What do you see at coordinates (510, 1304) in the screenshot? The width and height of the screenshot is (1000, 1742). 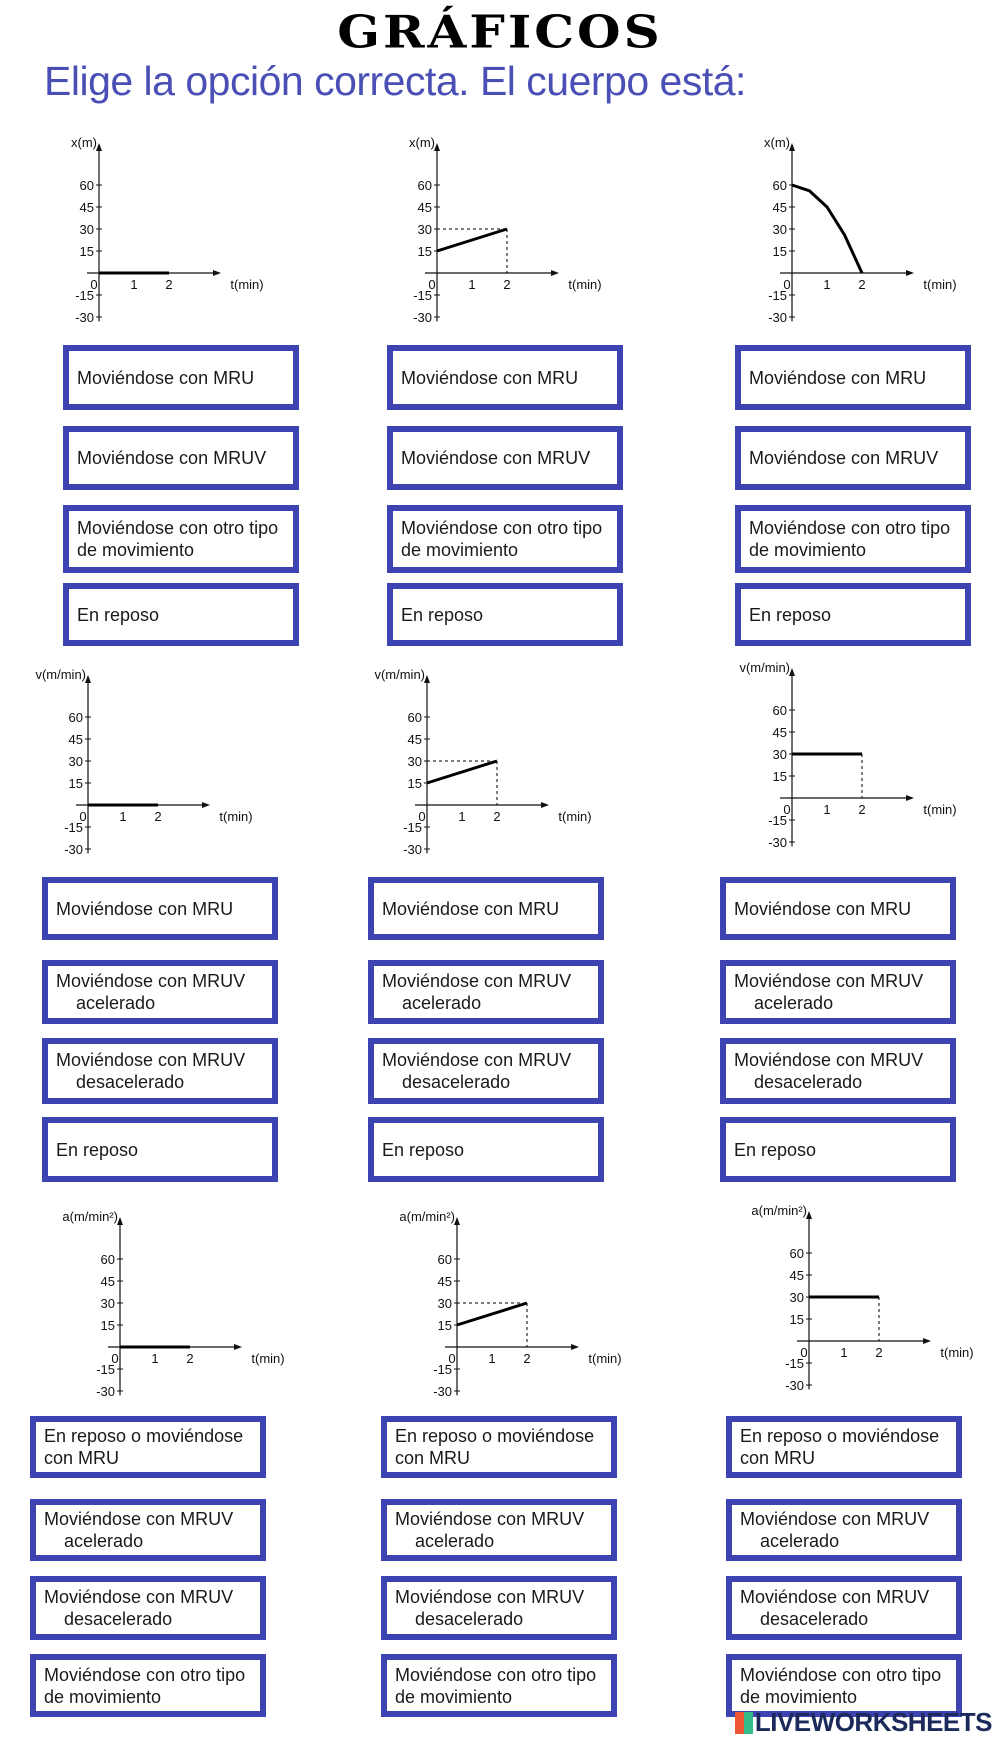 I see `graph-8: a(m/min²) t(min) 60 45 30 15 -15 -30 0 1 2` at bounding box center [510, 1304].